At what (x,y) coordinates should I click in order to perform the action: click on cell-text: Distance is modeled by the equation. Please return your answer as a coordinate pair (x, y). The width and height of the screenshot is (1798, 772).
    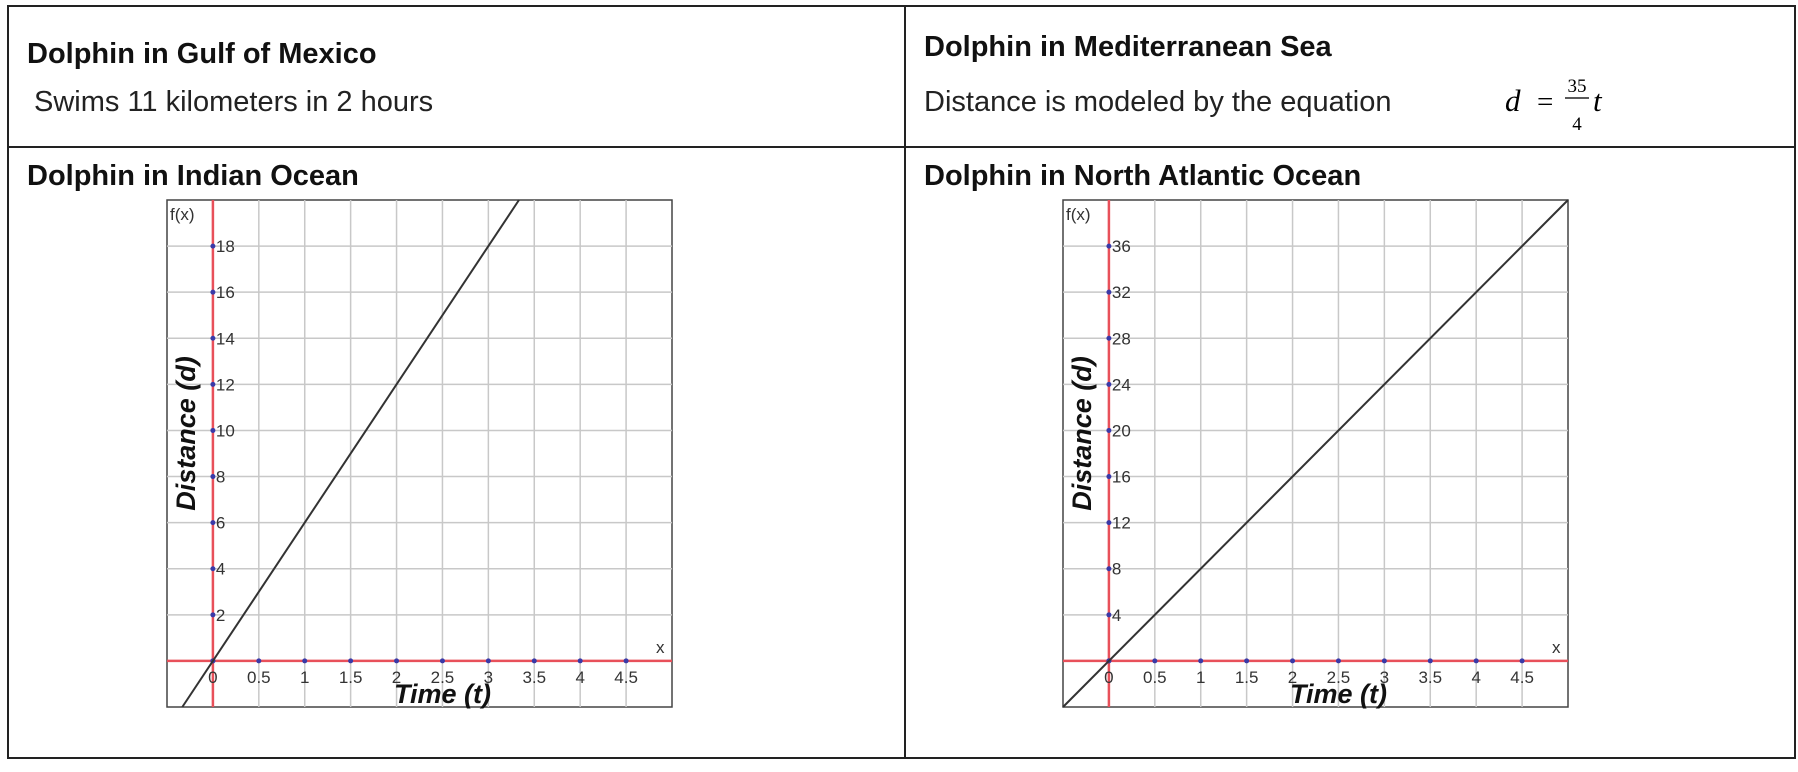
    Looking at the image, I should click on (1158, 102).